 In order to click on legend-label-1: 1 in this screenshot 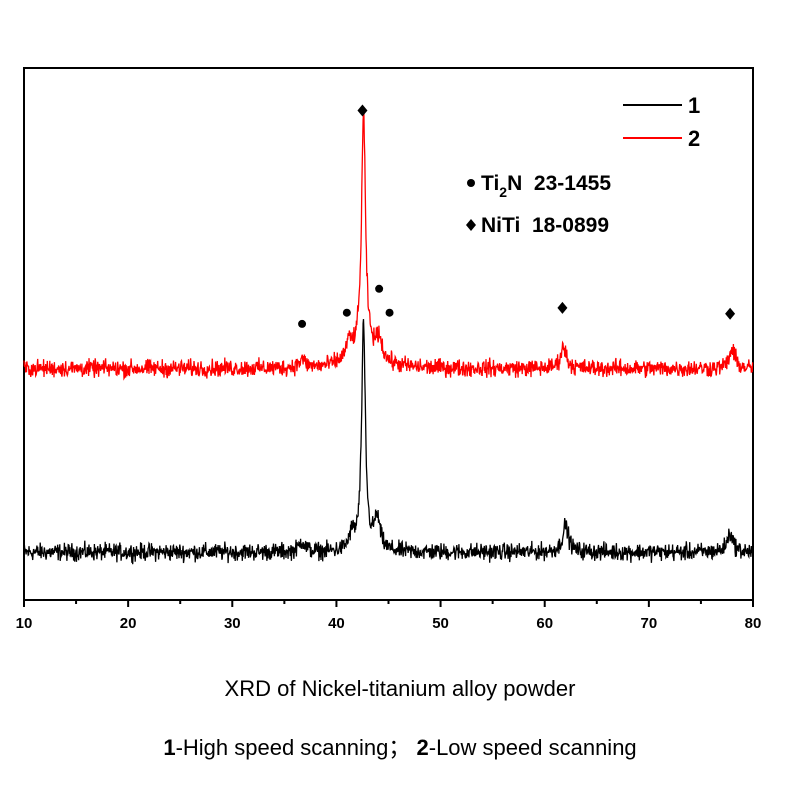, I will do `click(694, 105)`.